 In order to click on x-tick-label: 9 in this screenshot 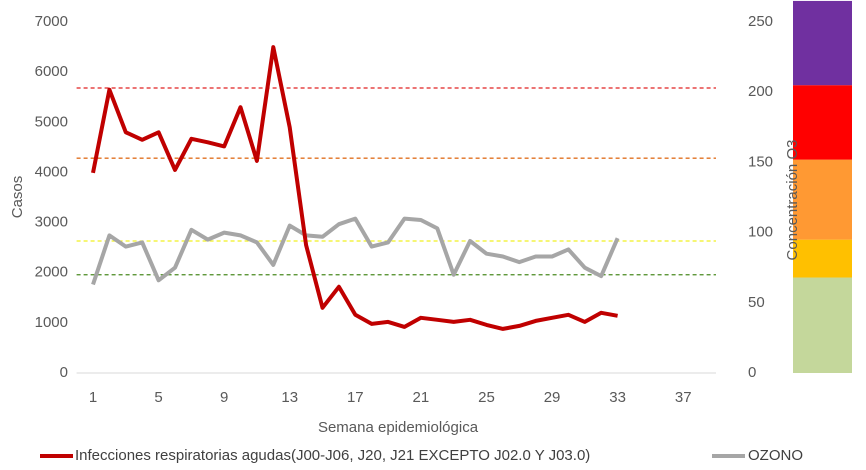, I will do `click(224, 397)`.